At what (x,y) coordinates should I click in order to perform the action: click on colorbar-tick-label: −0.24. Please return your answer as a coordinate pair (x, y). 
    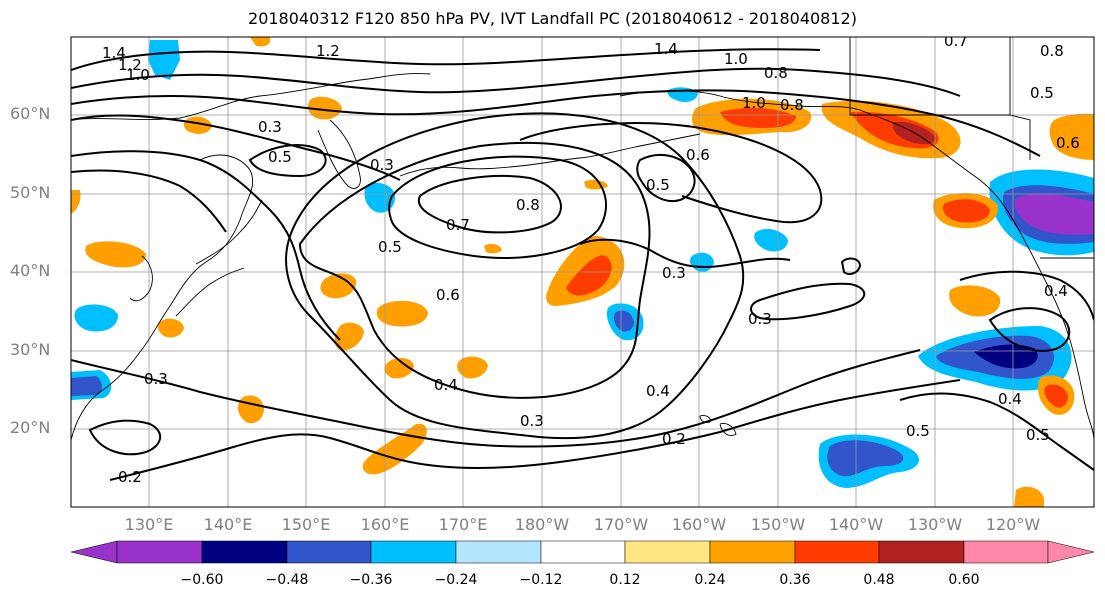
    Looking at the image, I should click on (456, 580).